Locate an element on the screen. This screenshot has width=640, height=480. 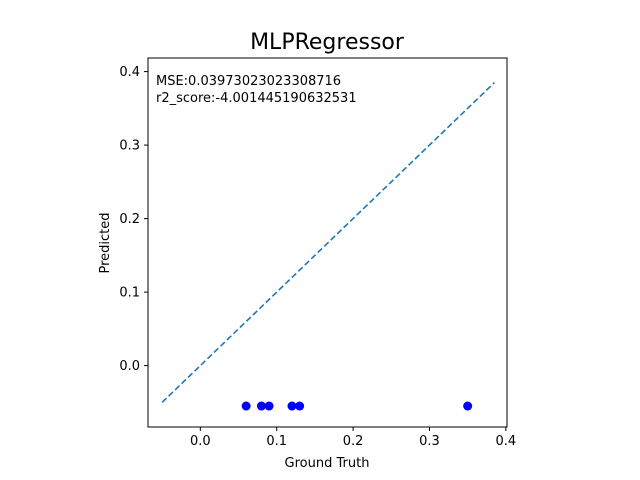
x-tick-label-2: 0.1 is located at coordinates (276, 441).